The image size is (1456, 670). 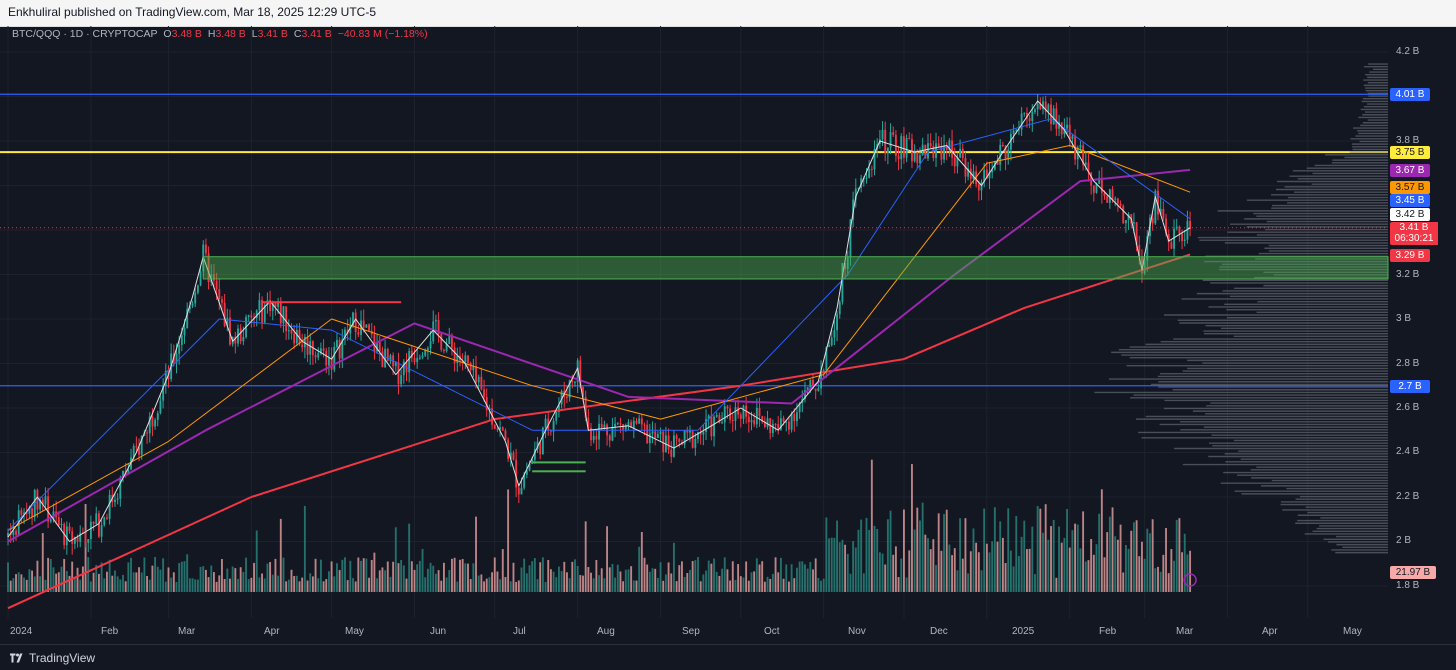 What do you see at coordinates (52, 658) in the screenshot?
I see `tradingview-brand: TradingView` at bounding box center [52, 658].